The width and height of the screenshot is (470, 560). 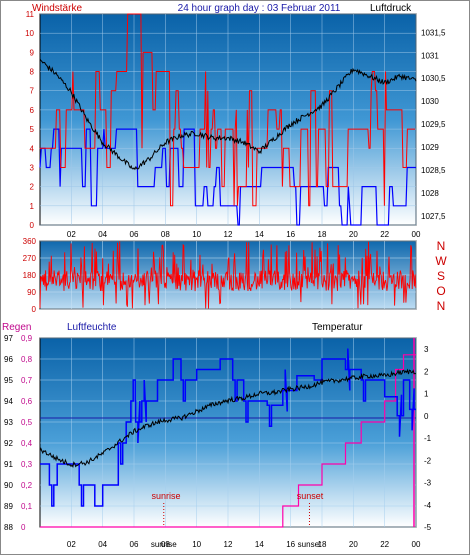 What do you see at coordinates (430, 55) in the screenshot?
I see `pressure-tick-label: 1031` at bounding box center [430, 55].